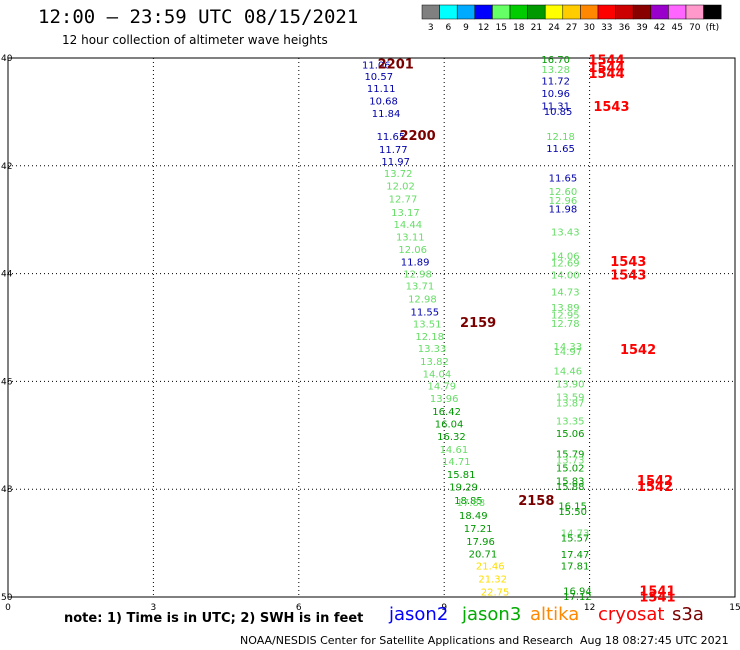 This screenshot has width=740, height=650. Describe the element at coordinates (478, 529) in the screenshot. I see `wave-height-label: 17.21` at that location.